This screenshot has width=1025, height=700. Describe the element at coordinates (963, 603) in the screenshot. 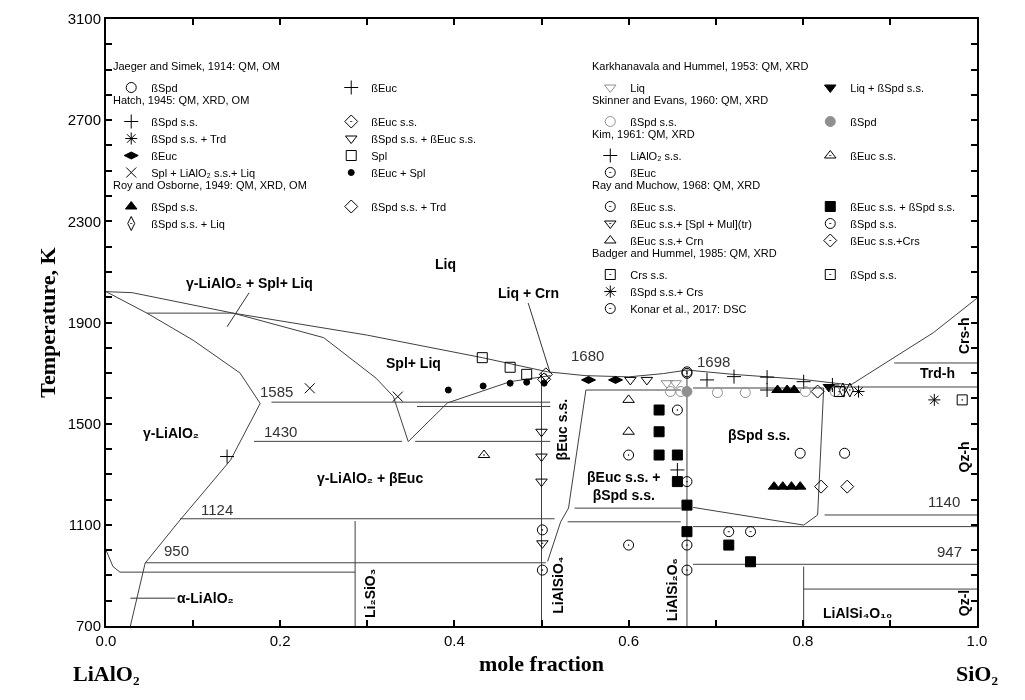

I see `annotation: Qz-l` at that location.